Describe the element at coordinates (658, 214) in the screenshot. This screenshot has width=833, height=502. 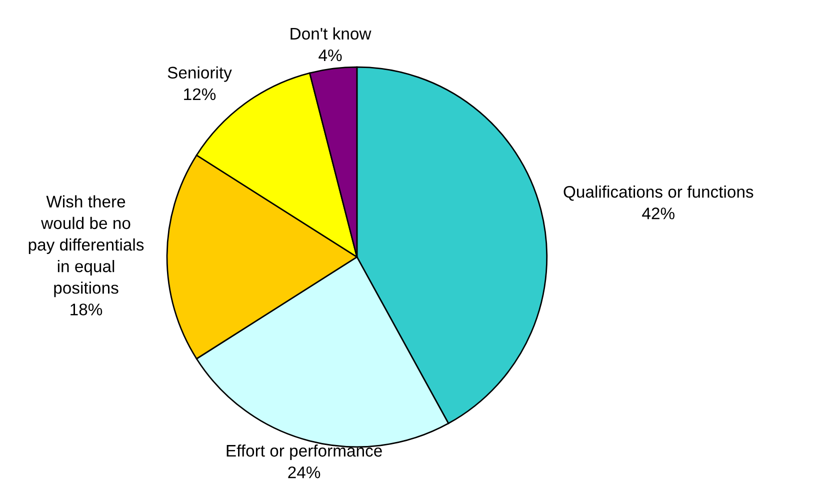
I see `data-label: 42%` at that location.